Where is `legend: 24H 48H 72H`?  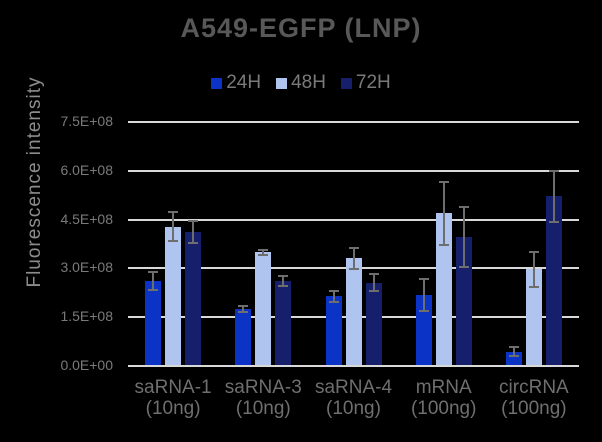 legend: 24H 48H 72H is located at coordinates (301, 83).